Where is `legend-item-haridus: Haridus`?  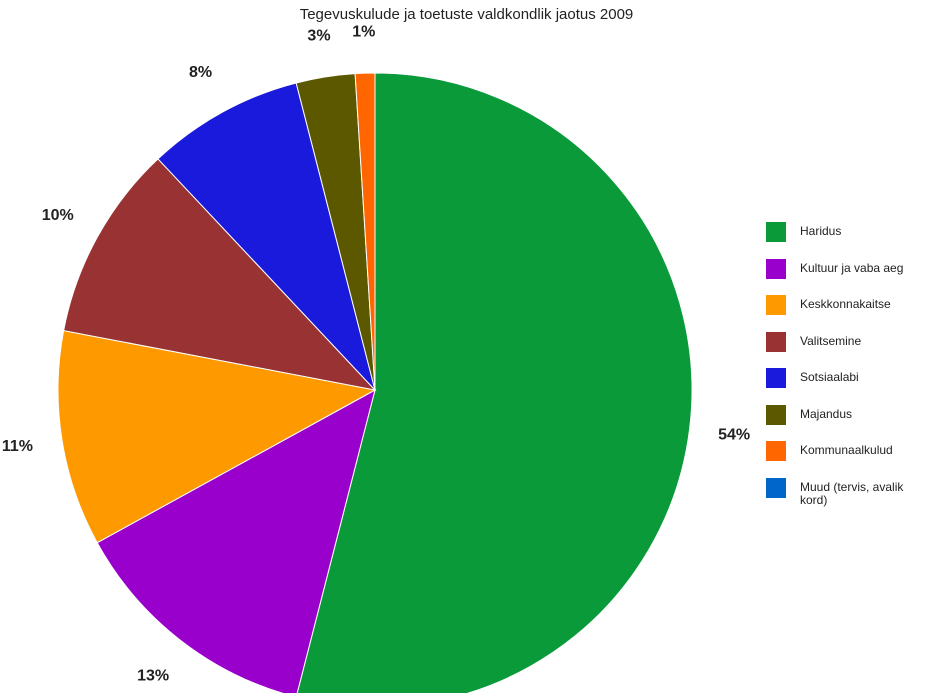 legend-item-haridus: Haridus is located at coordinates (845, 232).